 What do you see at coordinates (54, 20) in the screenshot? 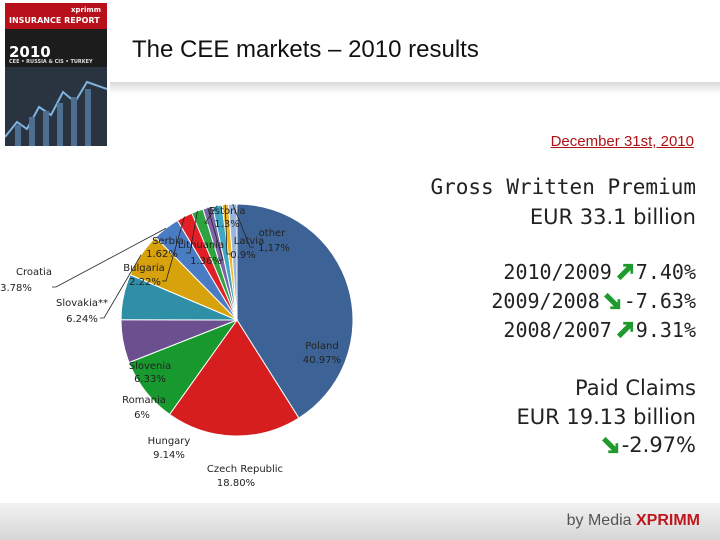
I see `cover-title: INSURANCE REPORT` at bounding box center [54, 20].